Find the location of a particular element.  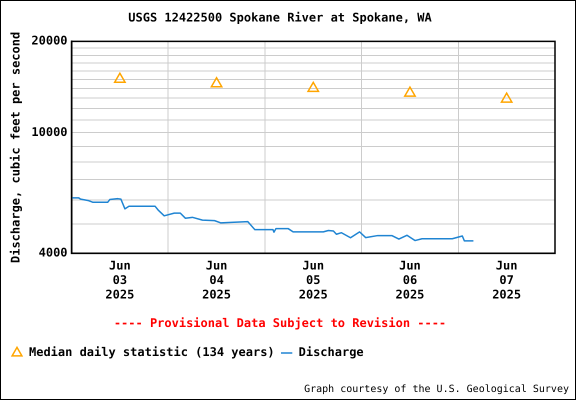

text: Graph courtesy of the U.S. Geological Survey is located at coordinates (436, 389).